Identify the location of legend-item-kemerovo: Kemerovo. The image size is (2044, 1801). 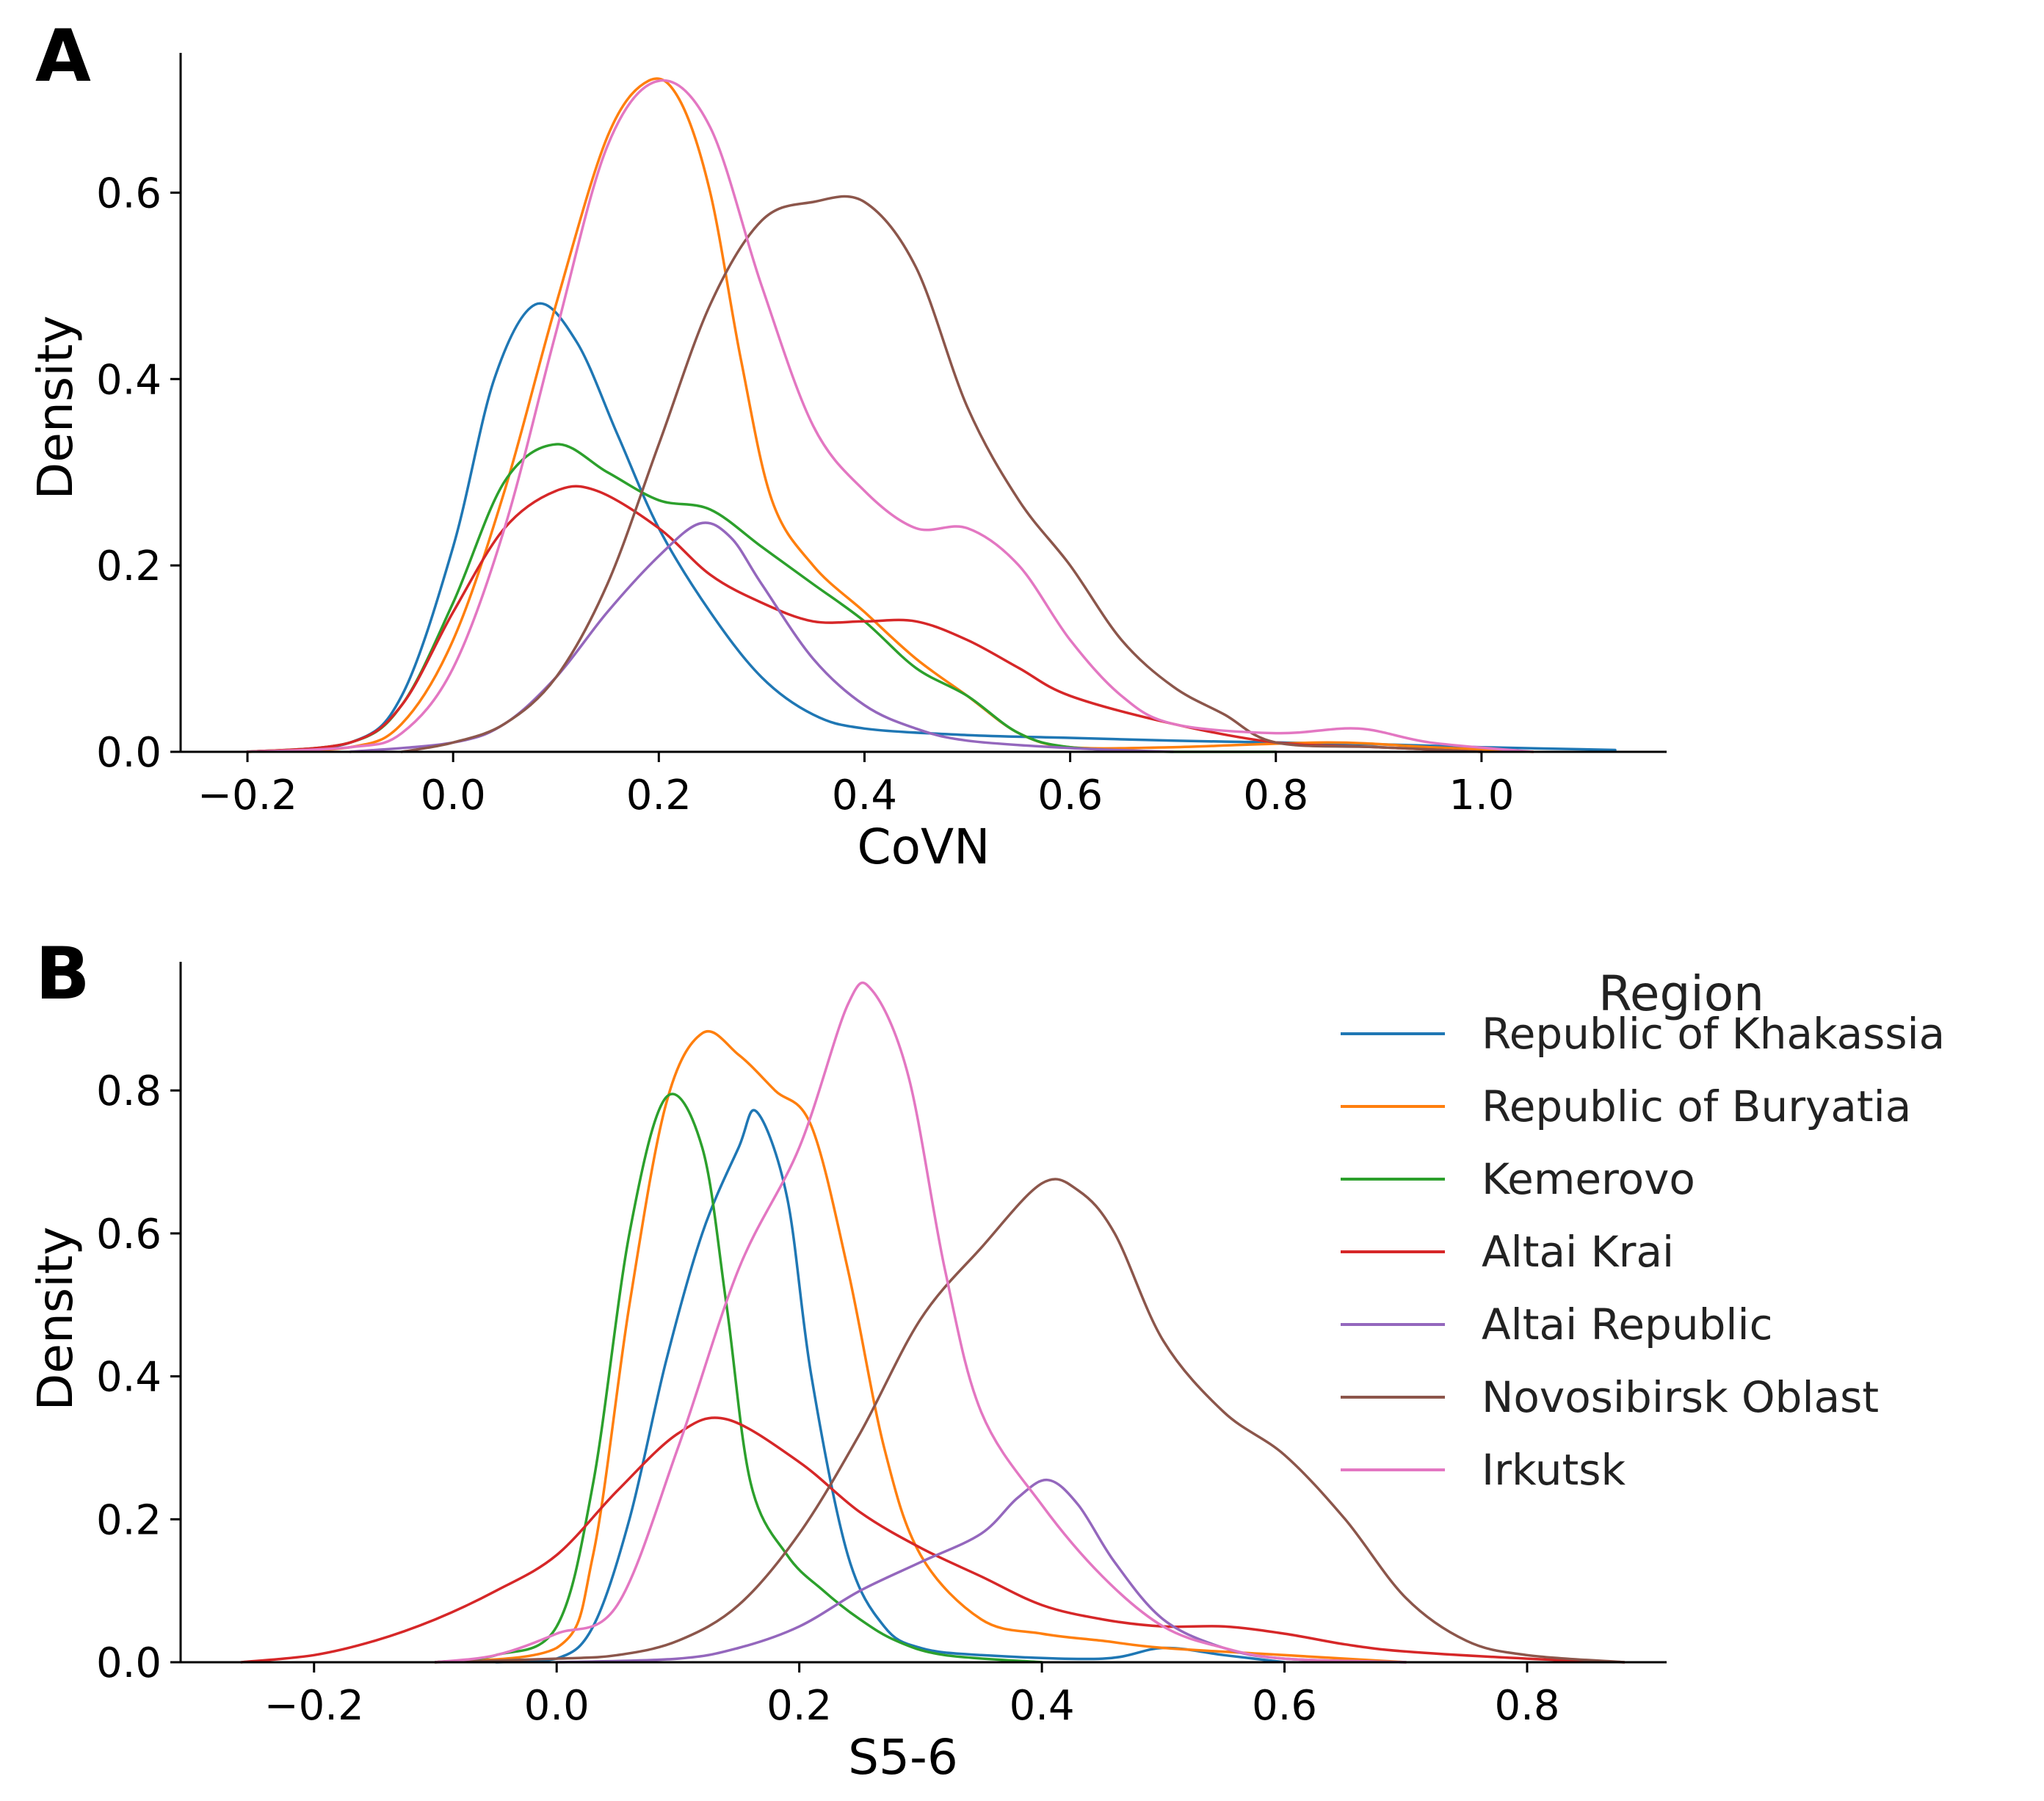
(1518, 1179).